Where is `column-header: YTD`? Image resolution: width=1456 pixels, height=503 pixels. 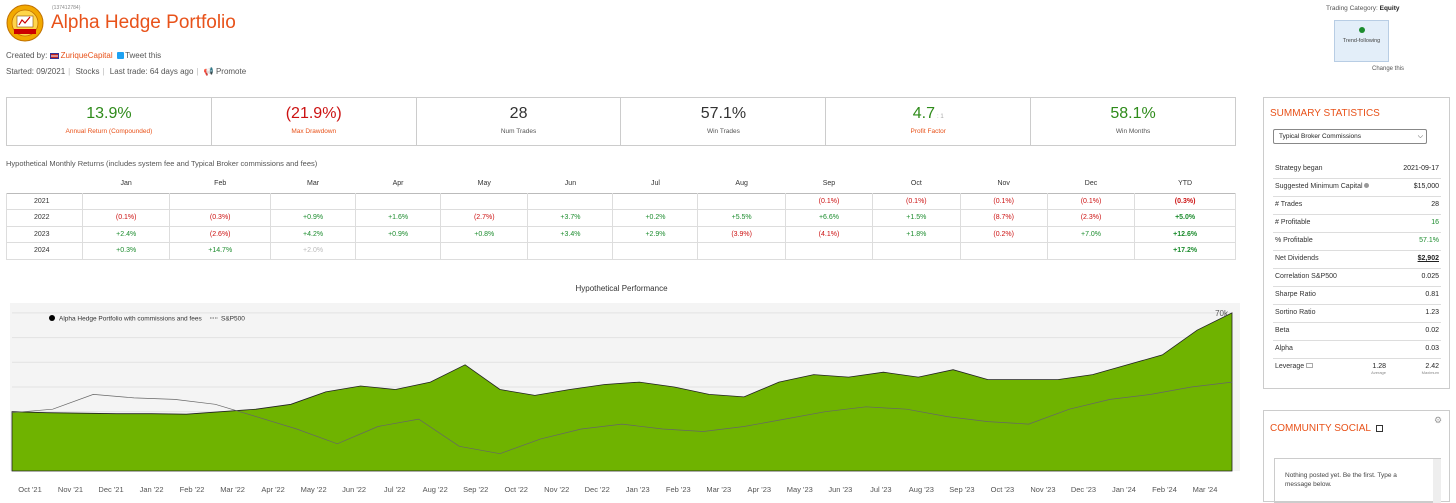
column-header: YTD is located at coordinates (1185, 183).